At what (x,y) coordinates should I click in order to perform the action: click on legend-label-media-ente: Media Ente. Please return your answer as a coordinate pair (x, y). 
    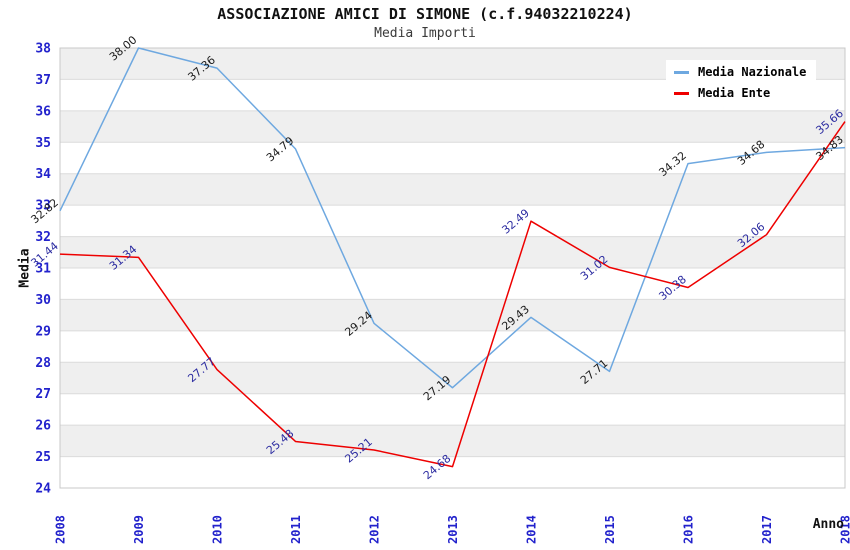
    Looking at the image, I should click on (734, 93).